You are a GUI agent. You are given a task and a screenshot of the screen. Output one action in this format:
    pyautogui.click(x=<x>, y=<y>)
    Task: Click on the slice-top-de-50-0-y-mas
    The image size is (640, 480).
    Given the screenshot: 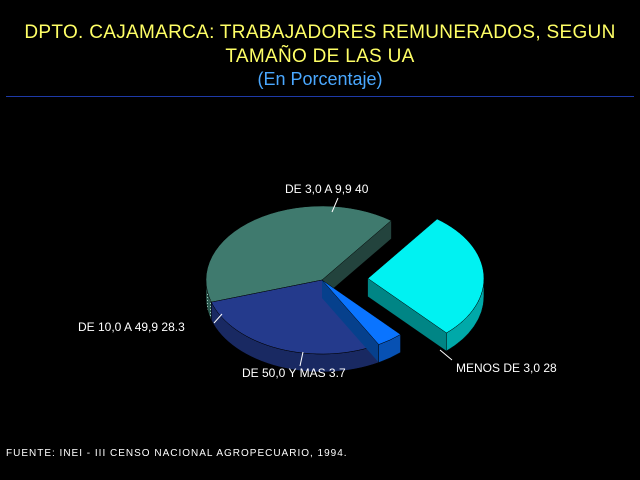 What is the action you would take?
    pyautogui.click(x=361, y=312)
    